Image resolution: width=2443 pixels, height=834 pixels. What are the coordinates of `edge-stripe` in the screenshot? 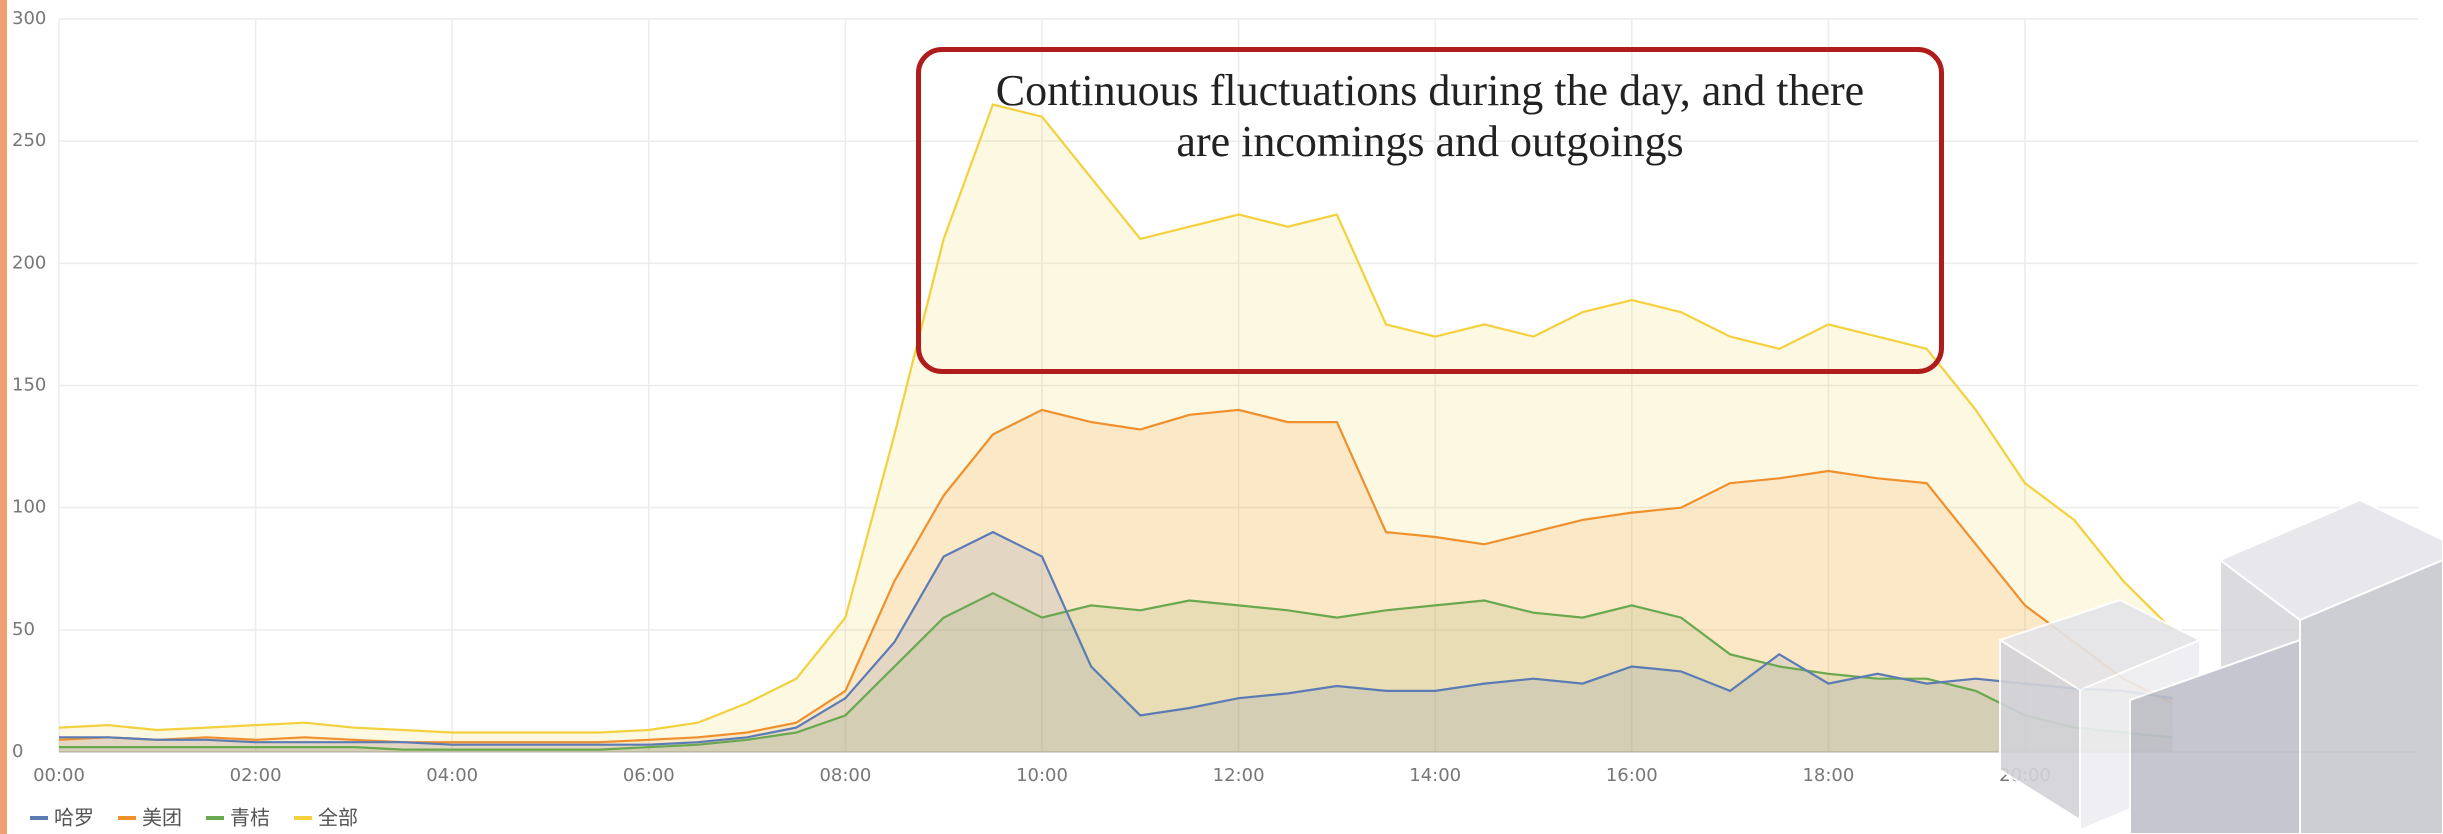 It's located at (3, 417).